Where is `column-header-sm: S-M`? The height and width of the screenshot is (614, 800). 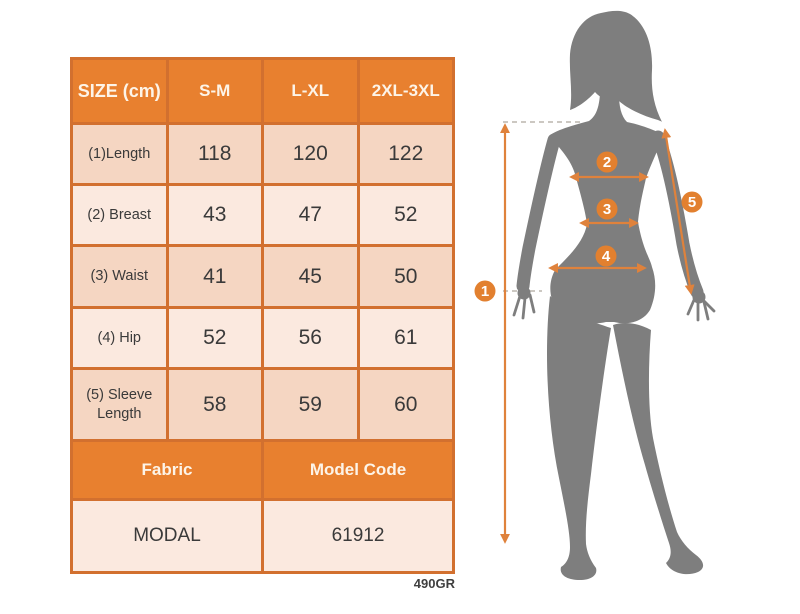 column-header-sm: S-M is located at coordinates (214, 91).